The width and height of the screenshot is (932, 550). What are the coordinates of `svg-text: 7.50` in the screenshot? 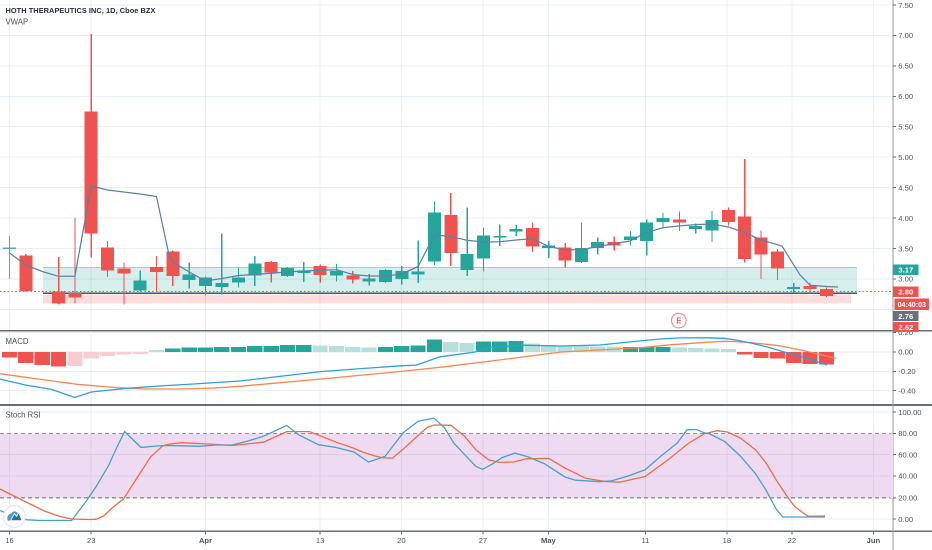 It's located at (905, 5).